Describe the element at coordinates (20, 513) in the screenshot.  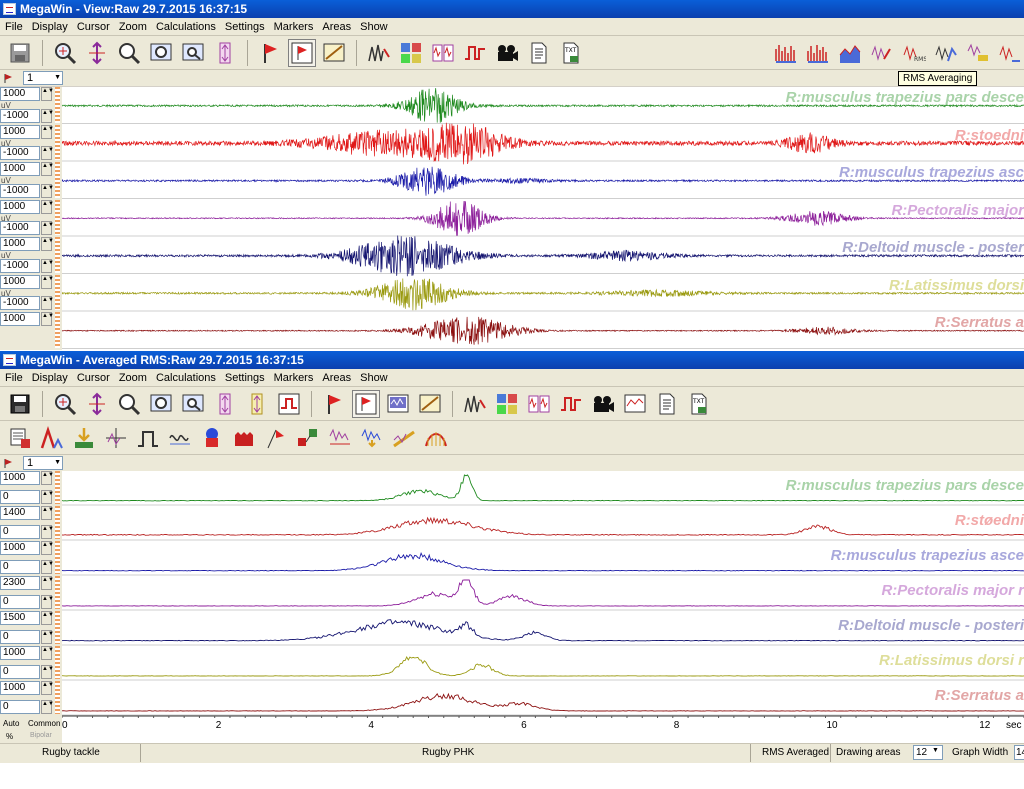
I see `scale-max-input: 1400` at that location.